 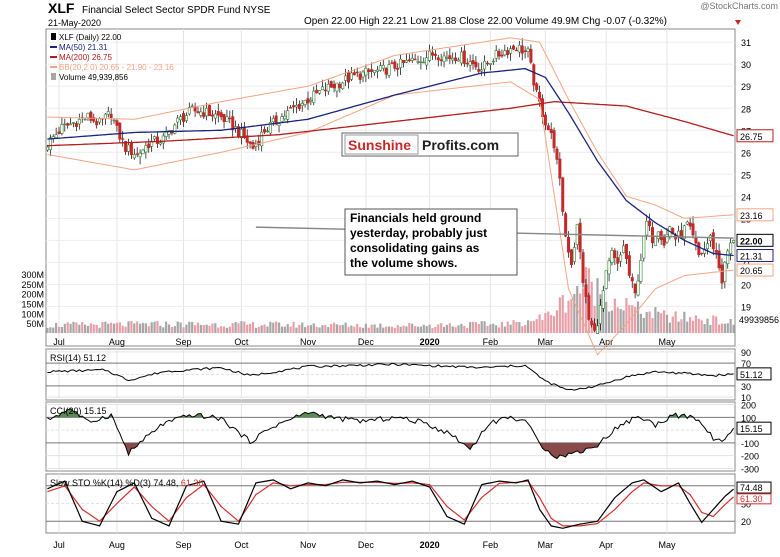 What do you see at coordinates (184, 545) in the screenshot?
I see `x-tick-label-bottom: Sep` at bounding box center [184, 545].